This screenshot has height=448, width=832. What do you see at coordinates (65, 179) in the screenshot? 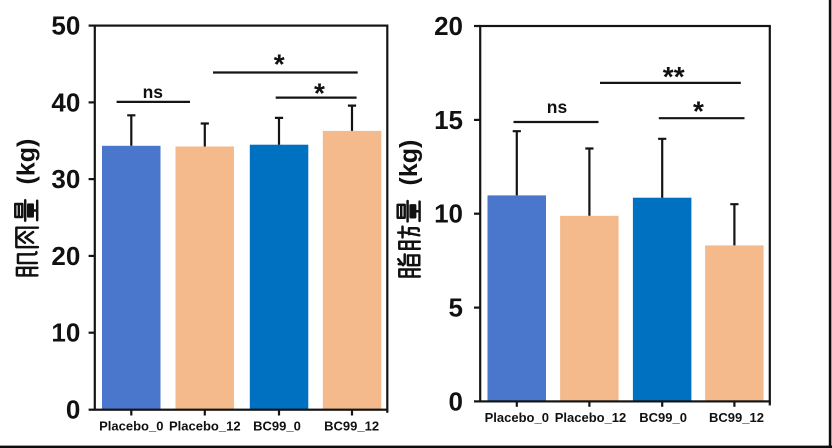
I see `svg-text: 30` at bounding box center [65, 179].